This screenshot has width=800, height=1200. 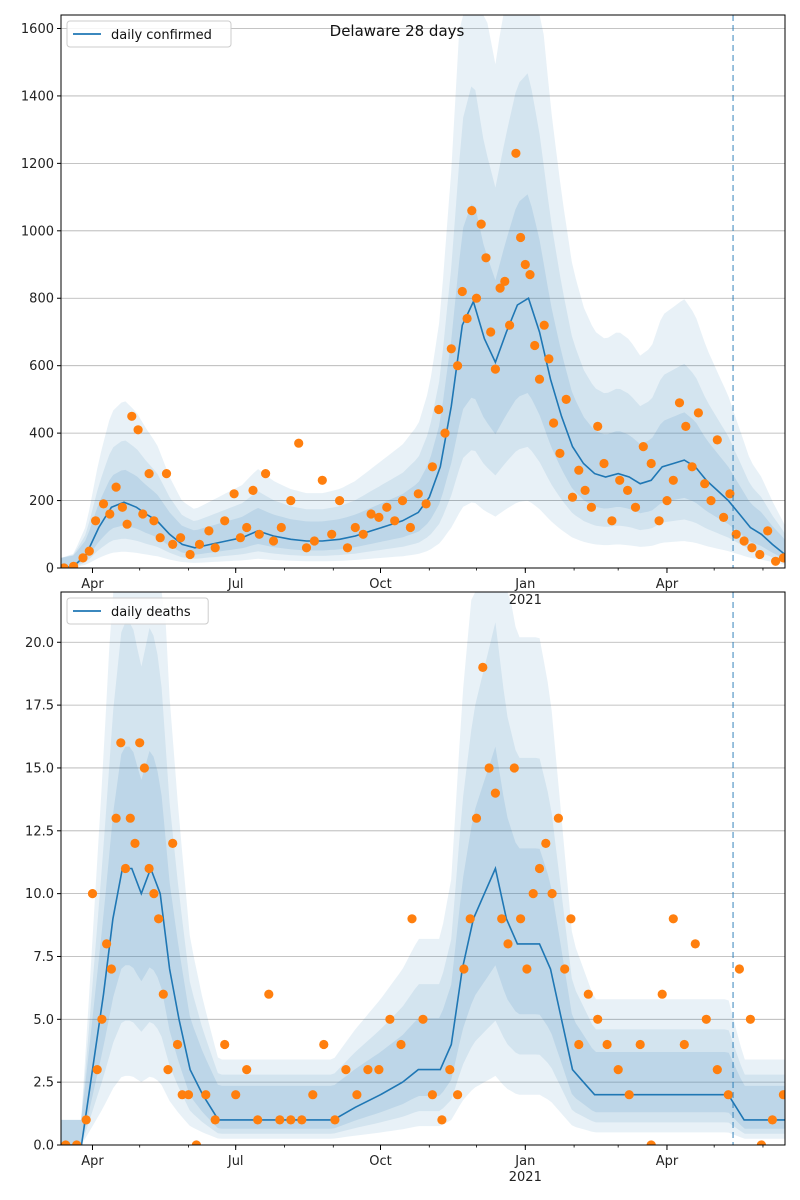 I want to click on x-tick-label: Apr, so click(x=667, y=1161).